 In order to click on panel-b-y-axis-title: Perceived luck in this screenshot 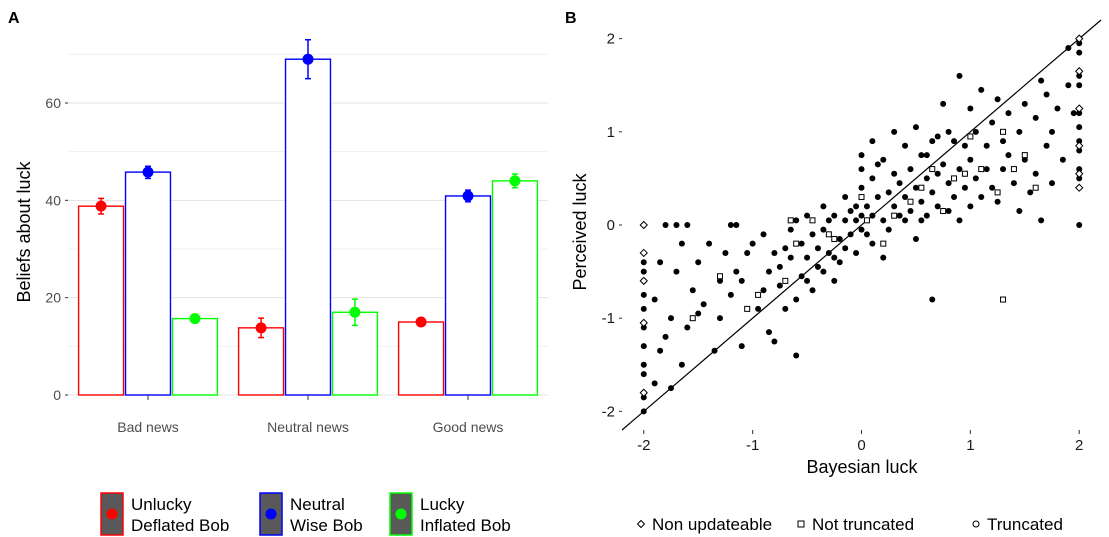, I will do `click(580, 231)`.